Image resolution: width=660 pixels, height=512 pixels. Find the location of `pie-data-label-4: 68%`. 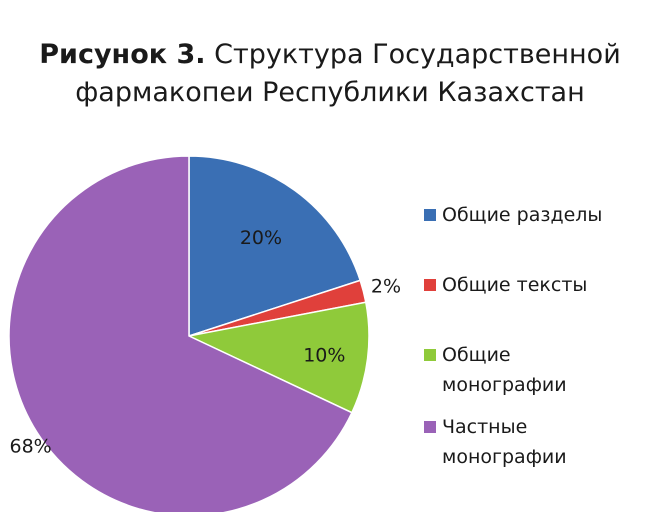

pie-data-label-4: 68% is located at coordinates (30, 447).